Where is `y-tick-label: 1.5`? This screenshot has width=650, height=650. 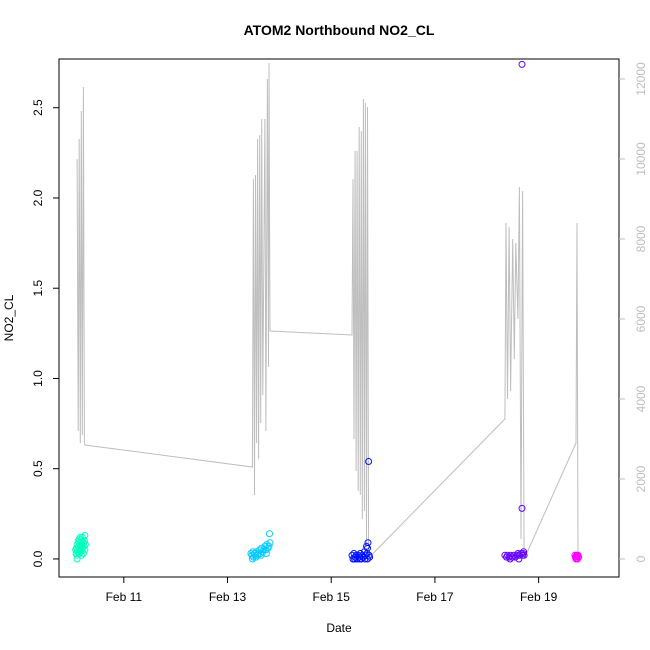
y-tick-label: 1.5 is located at coordinates (38, 288).